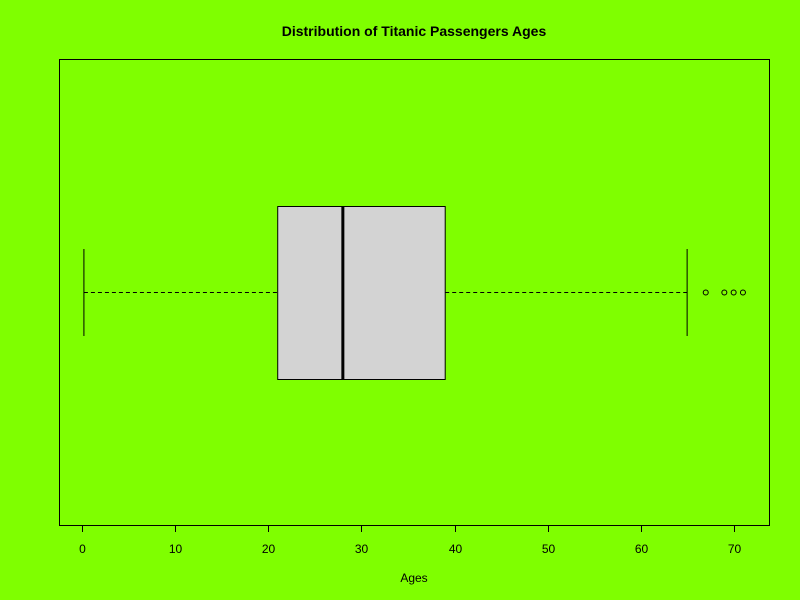  What do you see at coordinates (735, 549) in the screenshot?
I see `x-tick-label: 70` at bounding box center [735, 549].